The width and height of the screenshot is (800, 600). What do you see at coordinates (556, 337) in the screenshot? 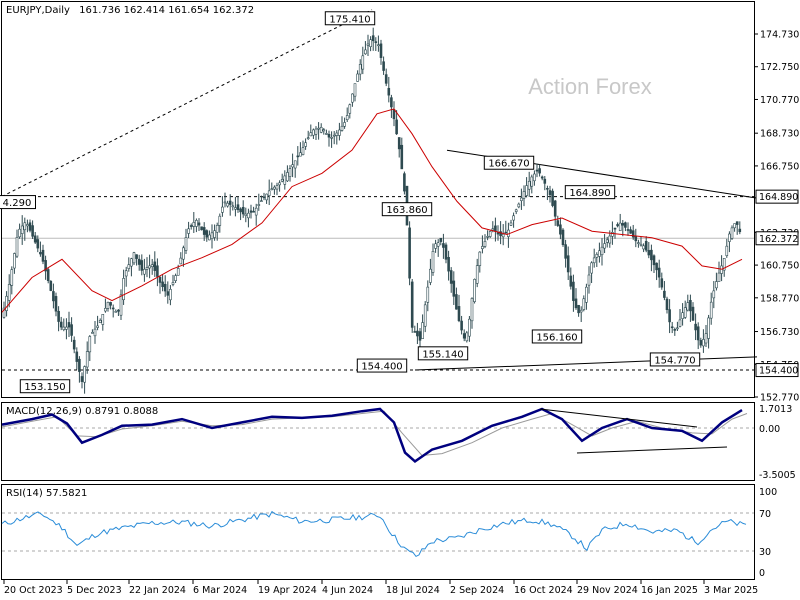
I see `price-label: 156.160` at bounding box center [556, 337].